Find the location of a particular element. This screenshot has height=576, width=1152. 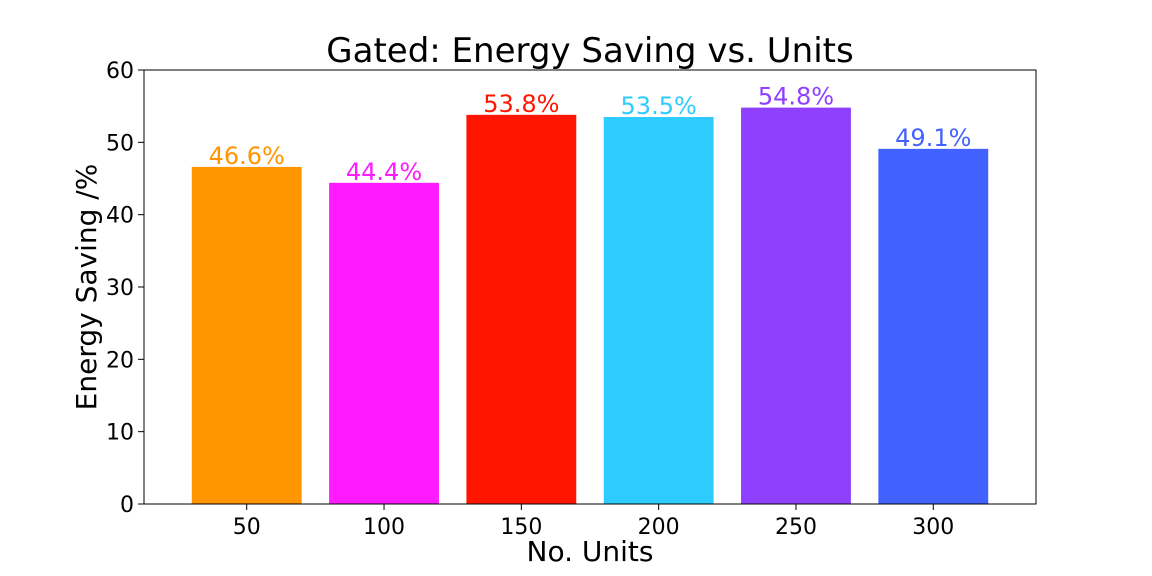

bar-value-label: 53.5% is located at coordinates (659, 106).